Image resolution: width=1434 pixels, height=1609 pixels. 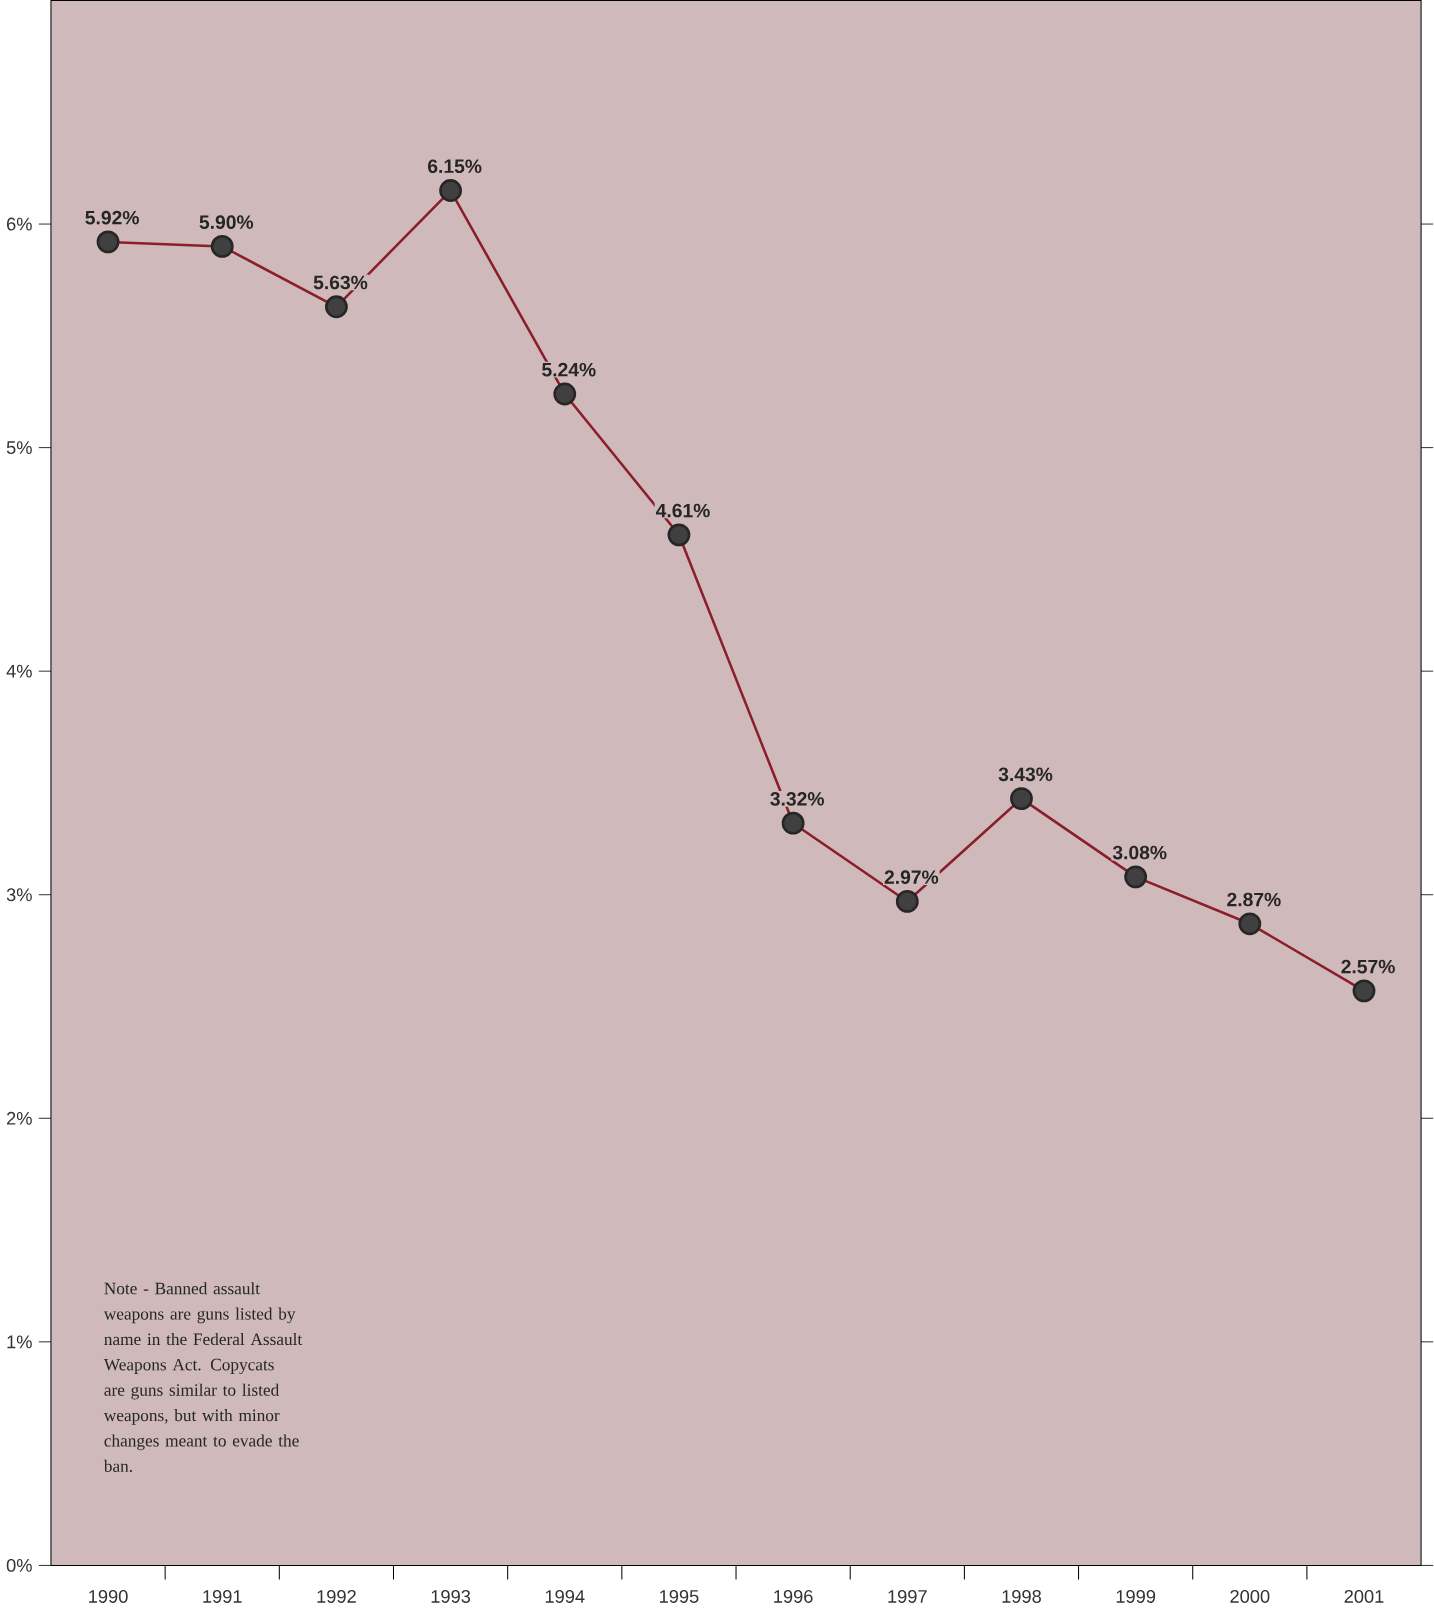 I want to click on data-label: 2.87%, so click(x=1254, y=899).